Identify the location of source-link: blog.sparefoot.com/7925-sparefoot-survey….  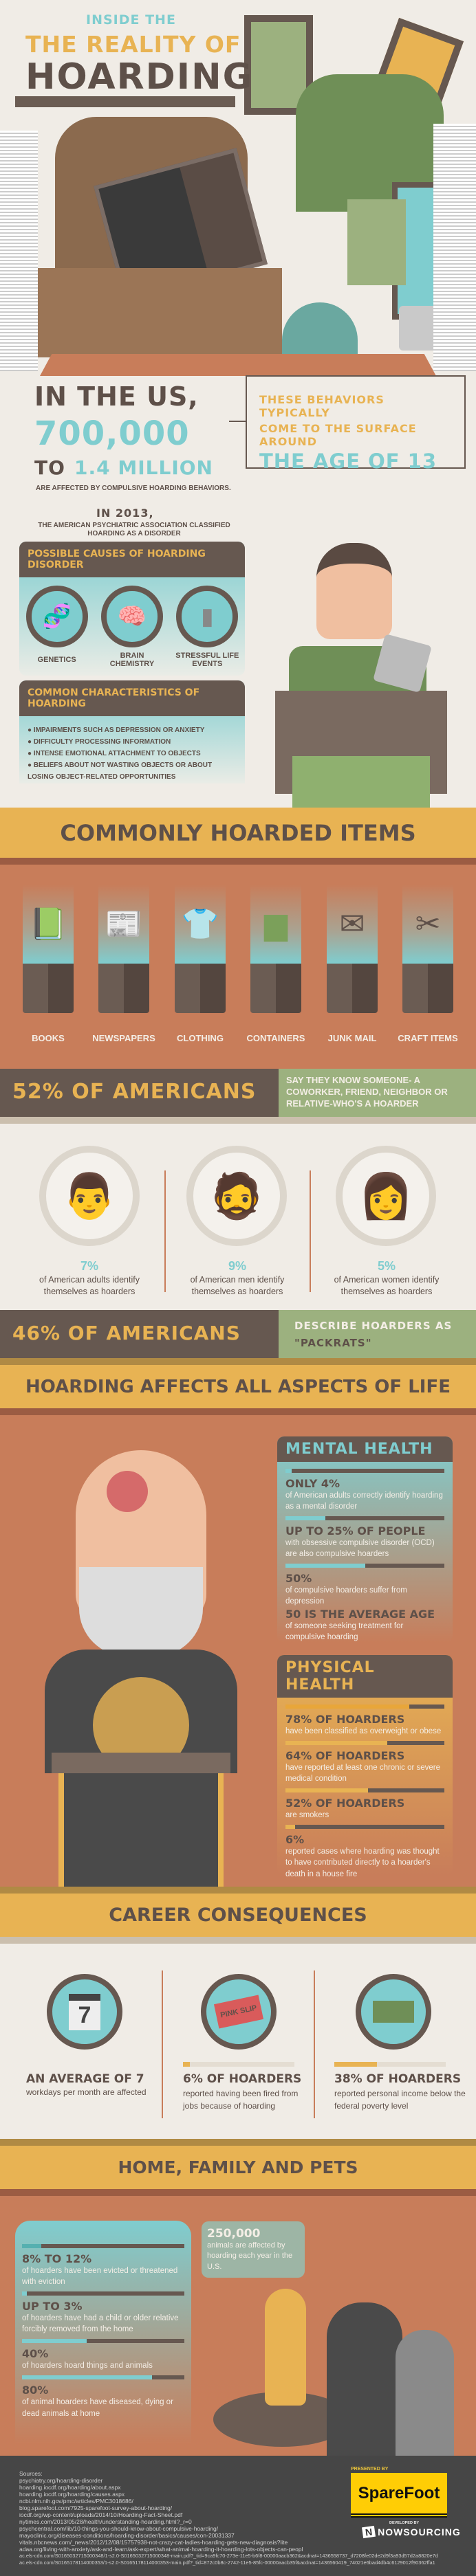
(96, 2508).